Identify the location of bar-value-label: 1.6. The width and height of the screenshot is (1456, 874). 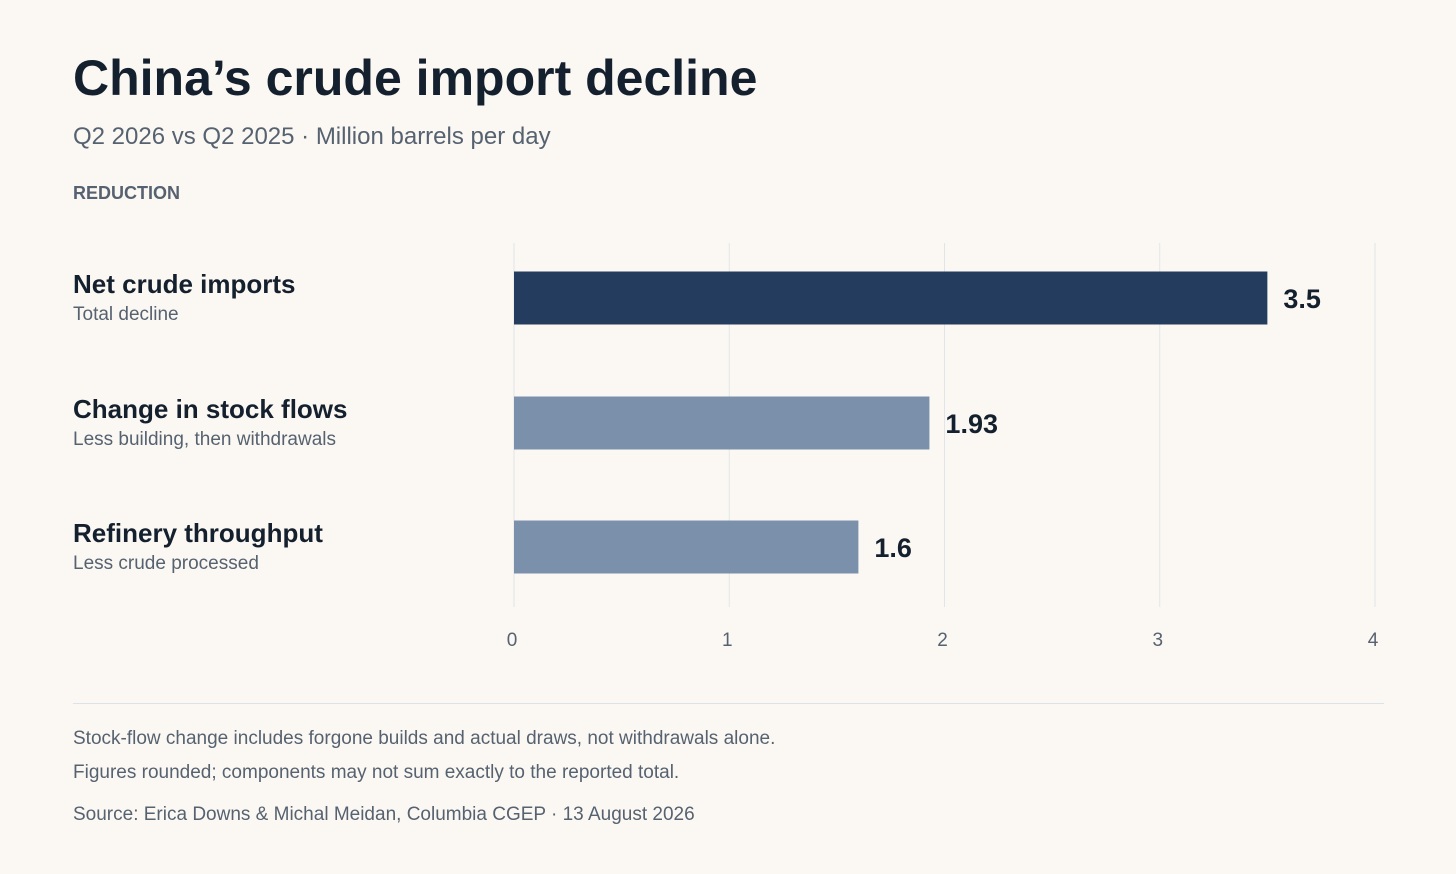
(893, 548).